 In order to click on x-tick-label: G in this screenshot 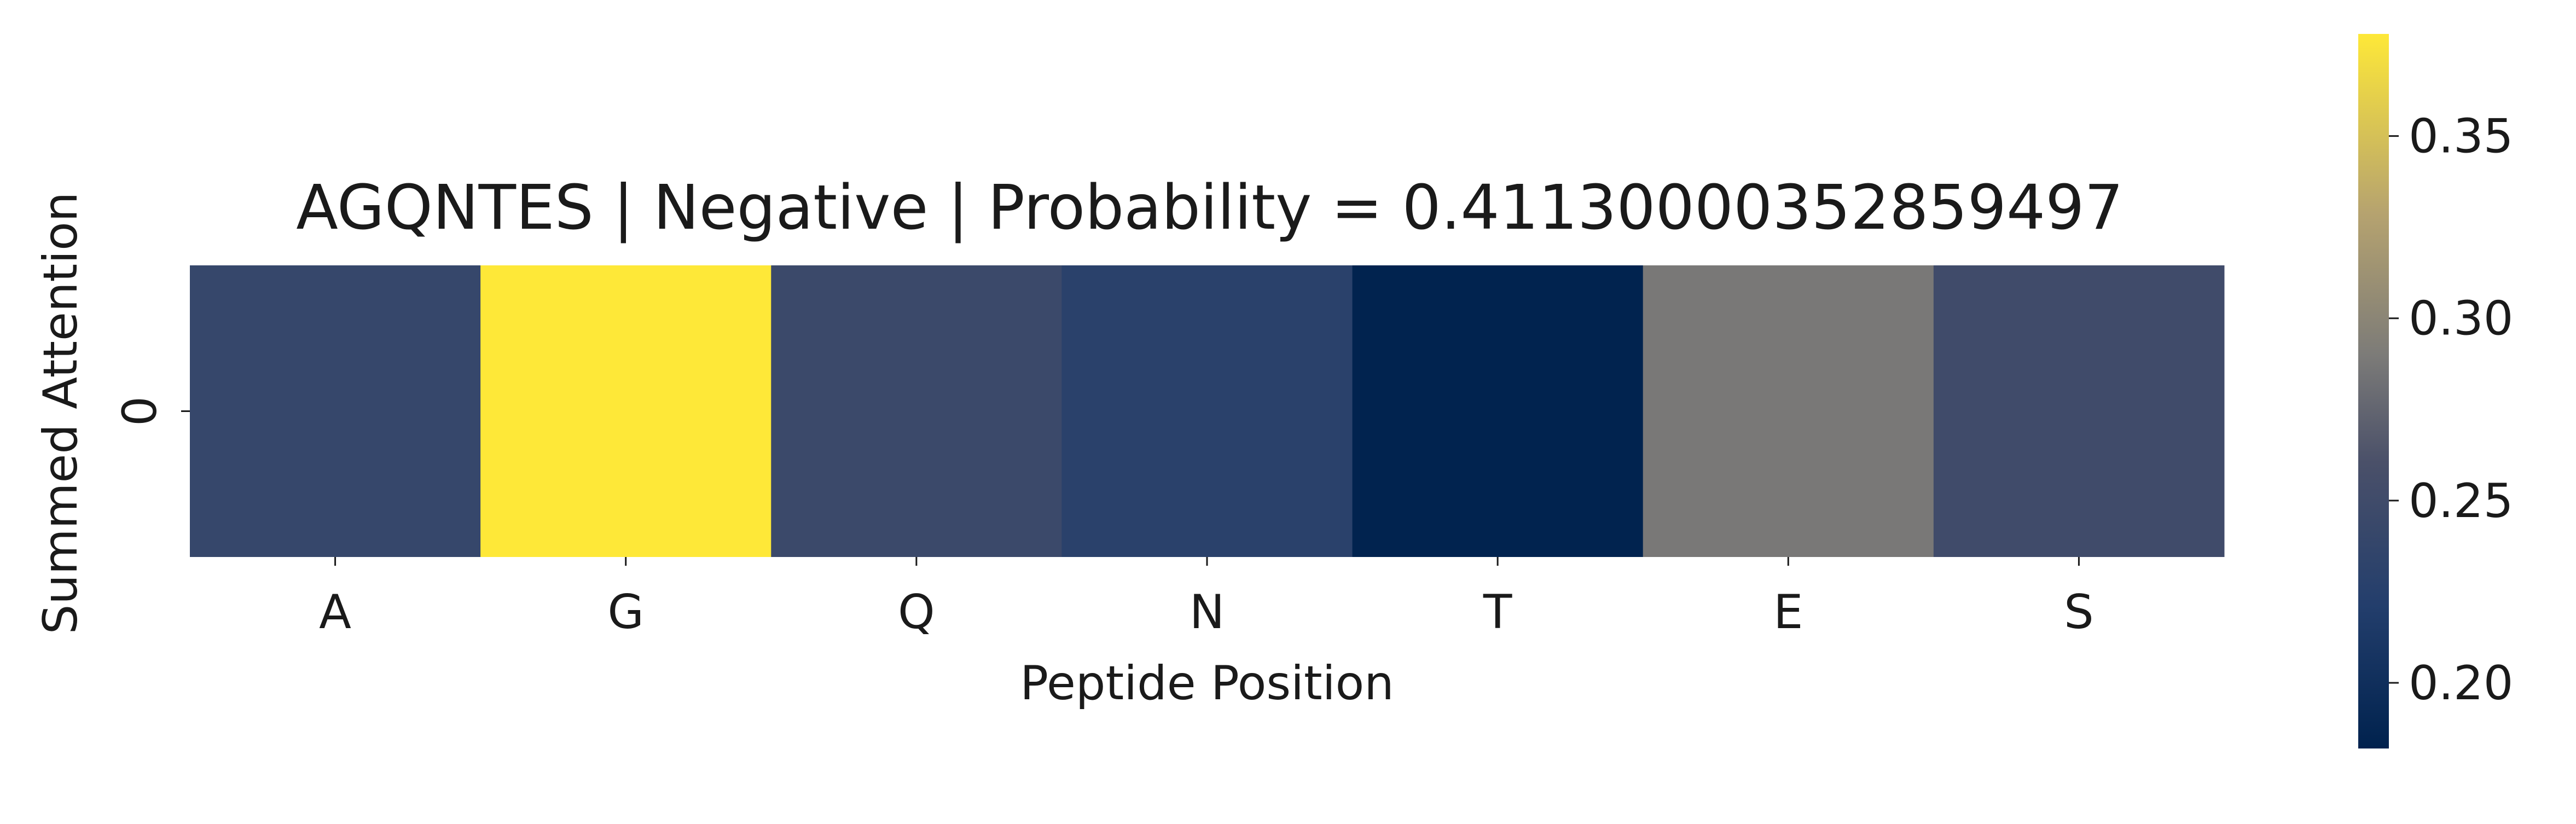, I will do `click(626, 612)`.